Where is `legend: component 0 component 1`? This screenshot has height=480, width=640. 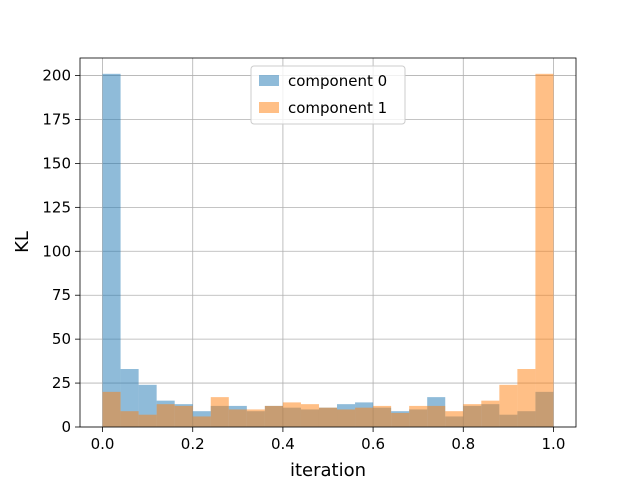 legend: component 0 component 1 is located at coordinates (328, 95).